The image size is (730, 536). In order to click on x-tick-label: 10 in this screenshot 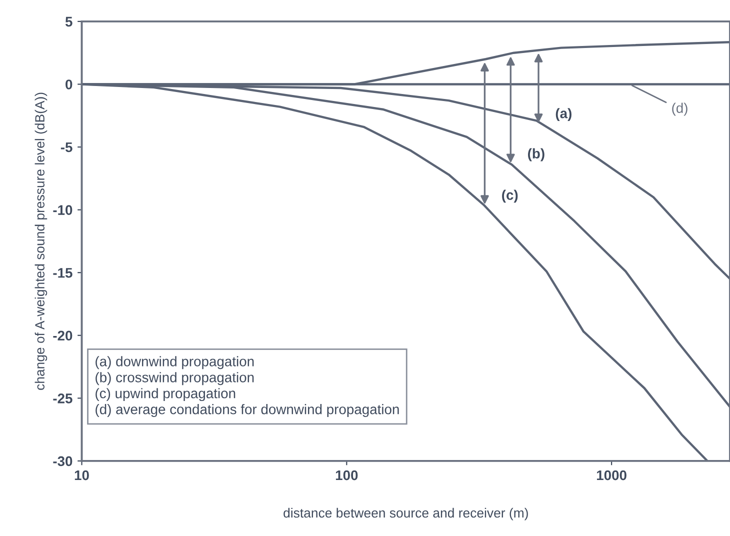, I will do `click(81, 475)`.